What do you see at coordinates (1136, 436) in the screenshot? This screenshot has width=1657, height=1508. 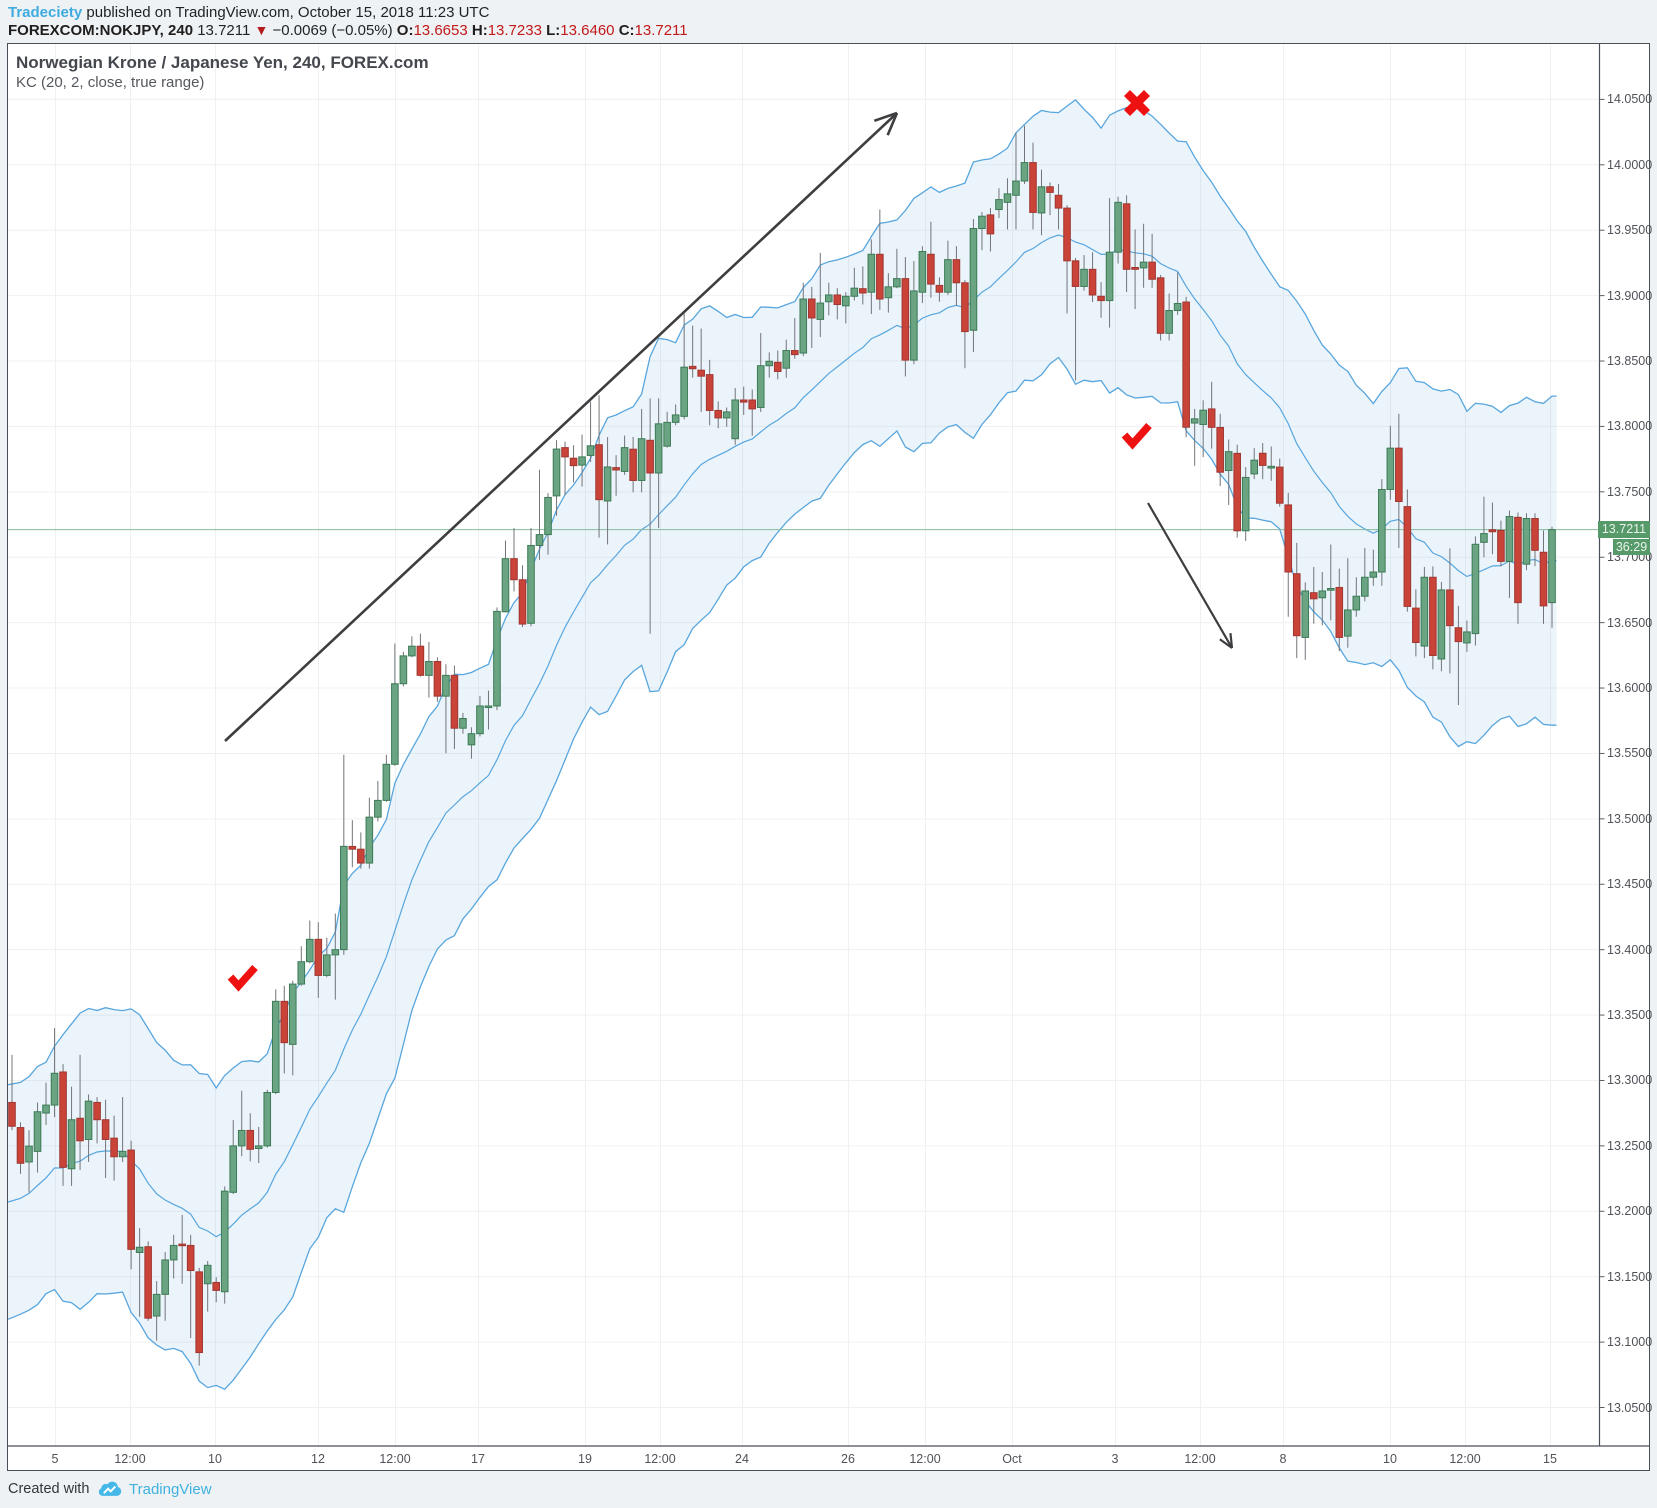 I see `red-check-mark` at bounding box center [1136, 436].